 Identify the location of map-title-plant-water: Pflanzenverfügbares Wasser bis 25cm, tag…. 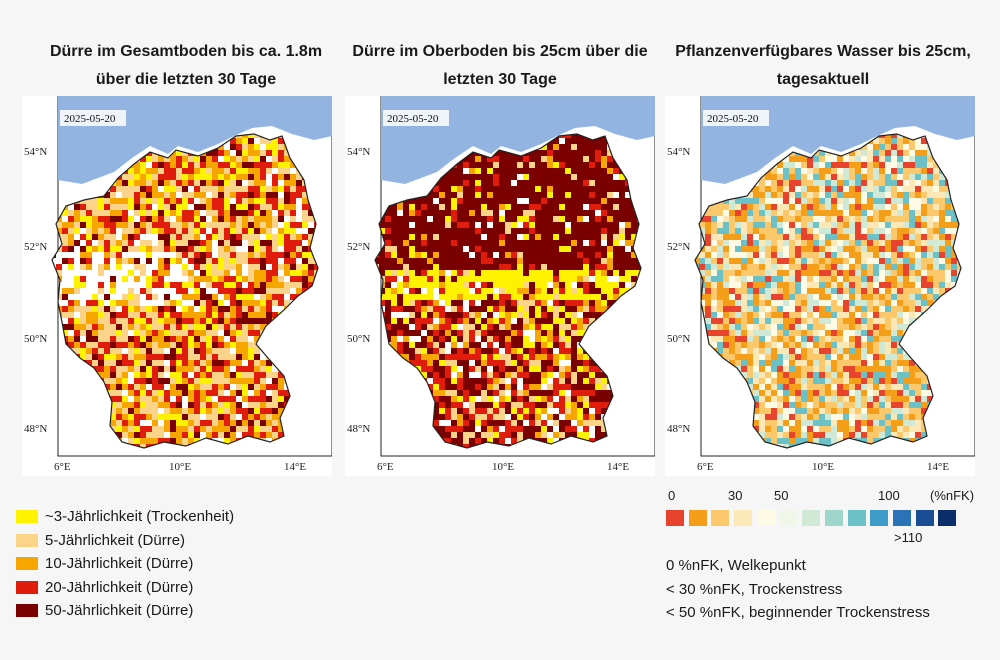
(823, 66).